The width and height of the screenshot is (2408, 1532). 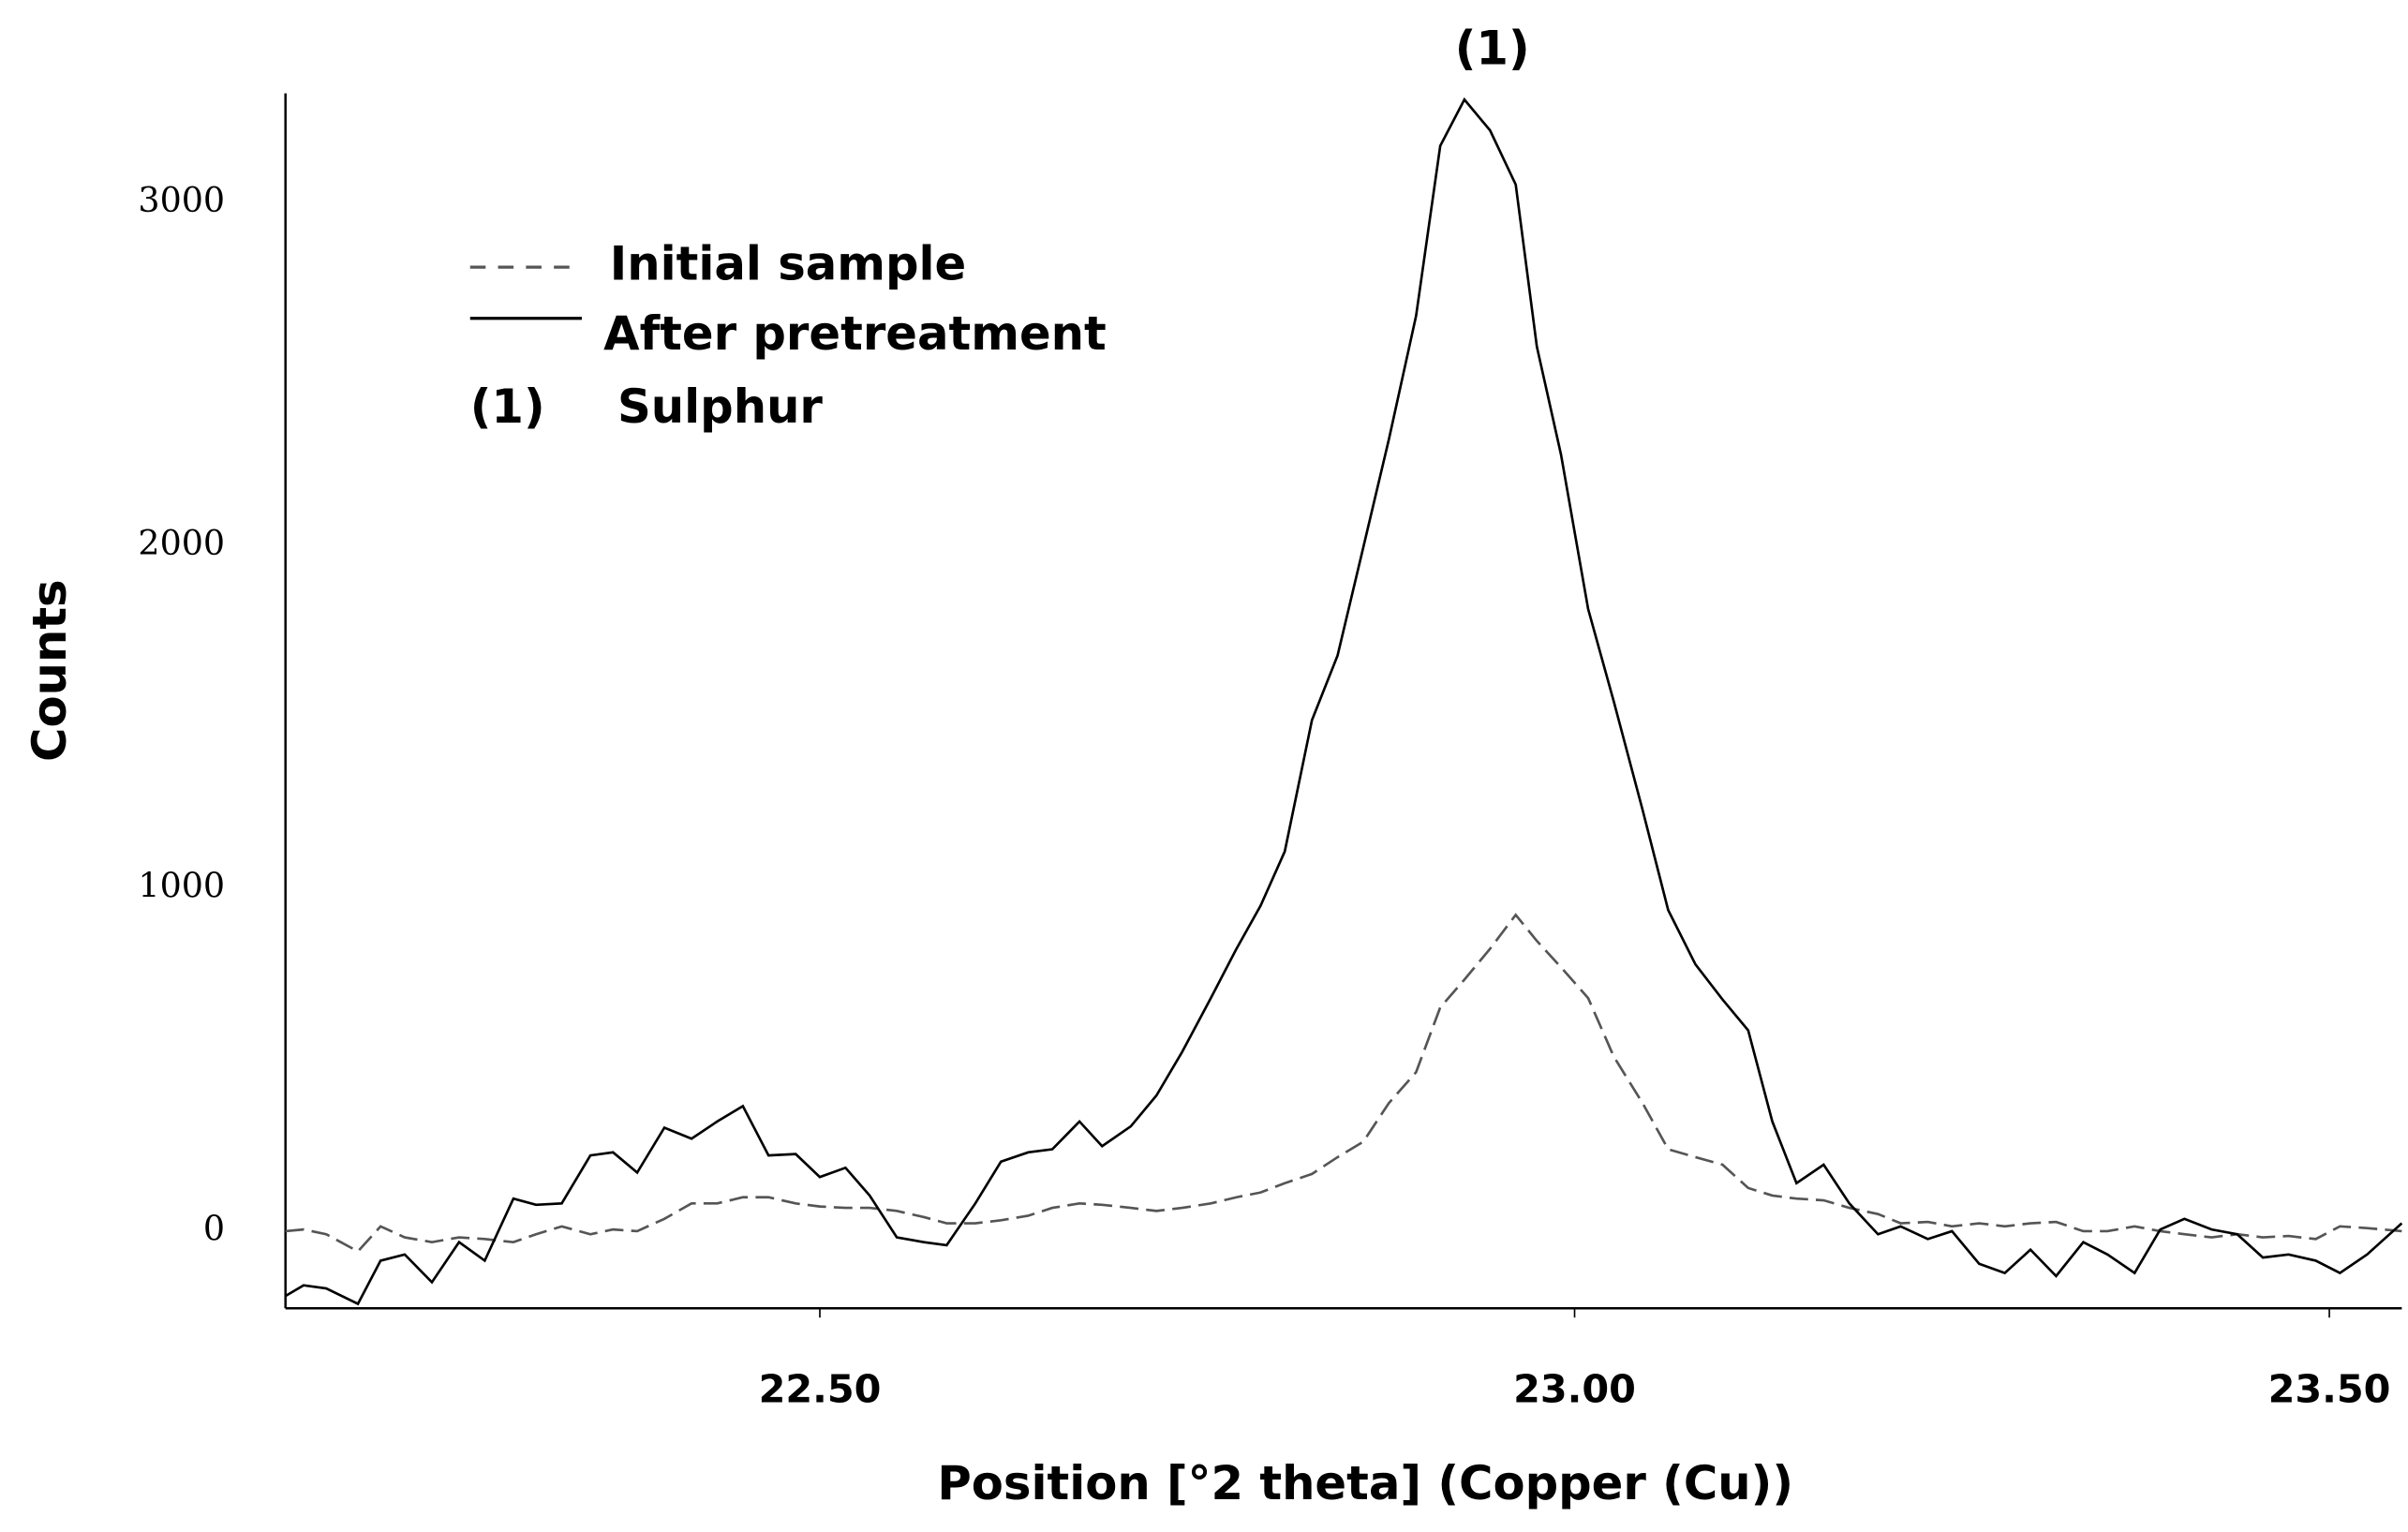 What do you see at coordinates (181, 200) in the screenshot?
I see `y-tick-label: 3000` at bounding box center [181, 200].